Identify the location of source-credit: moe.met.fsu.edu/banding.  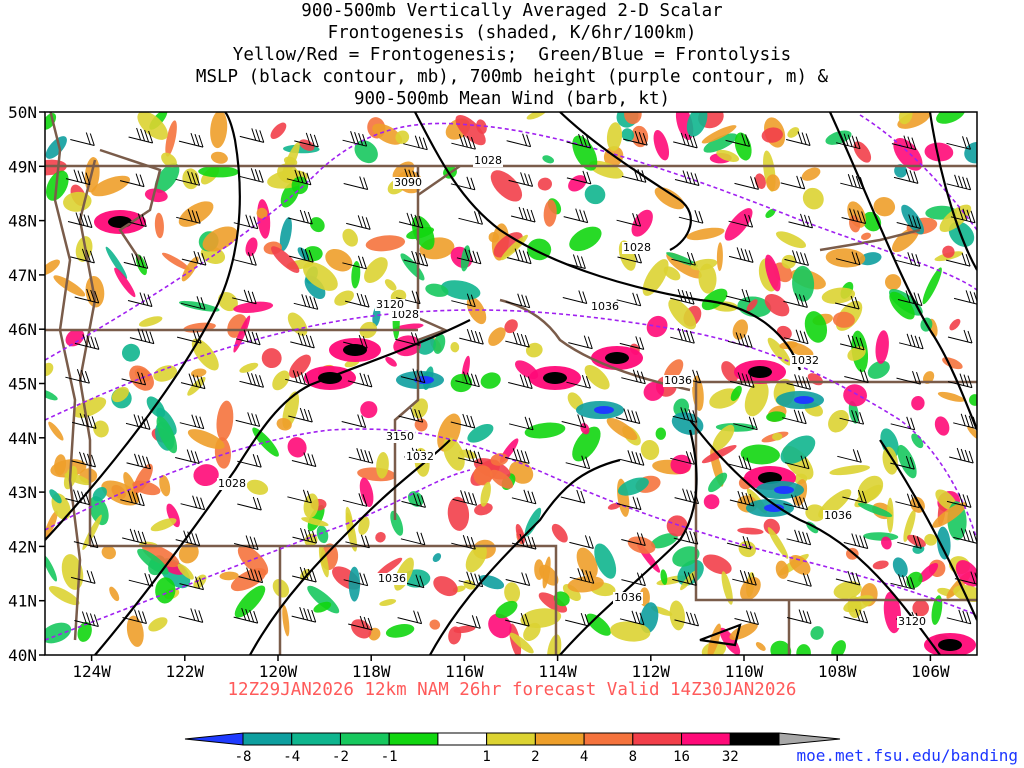
(907, 755).